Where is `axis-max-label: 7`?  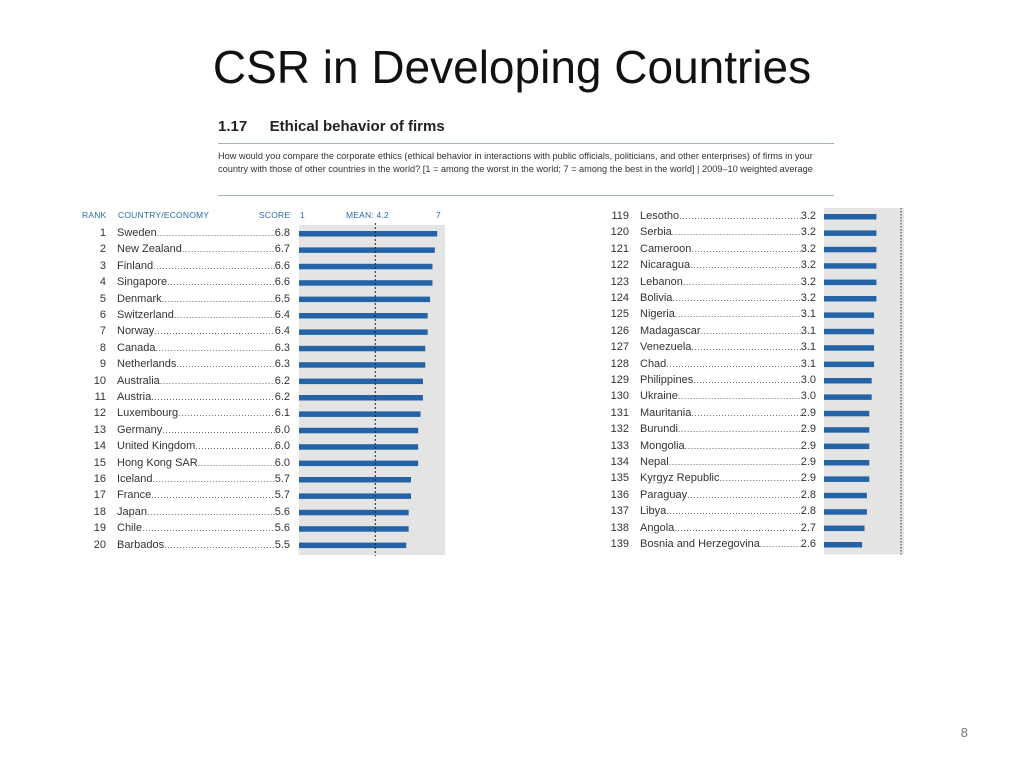
axis-max-label: 7 is located at coordinates (438, 215).